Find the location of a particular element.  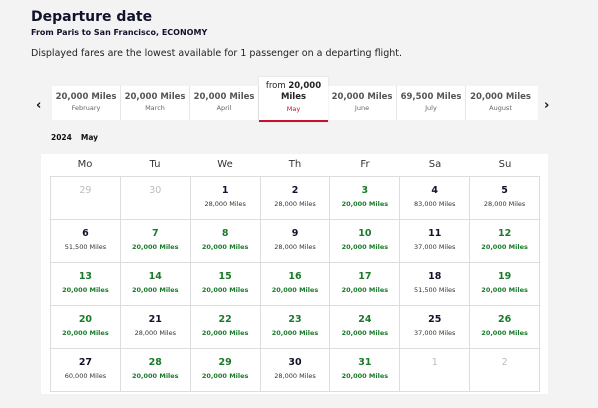

calendar-day-cell: 10 20,000 Miles is located at coordinates (365, 241).